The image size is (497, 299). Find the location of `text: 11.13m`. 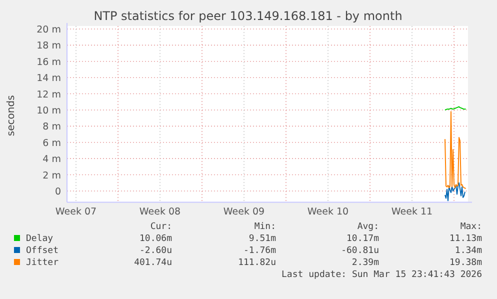

text: 11.13m is located at coordinates (465, 239).